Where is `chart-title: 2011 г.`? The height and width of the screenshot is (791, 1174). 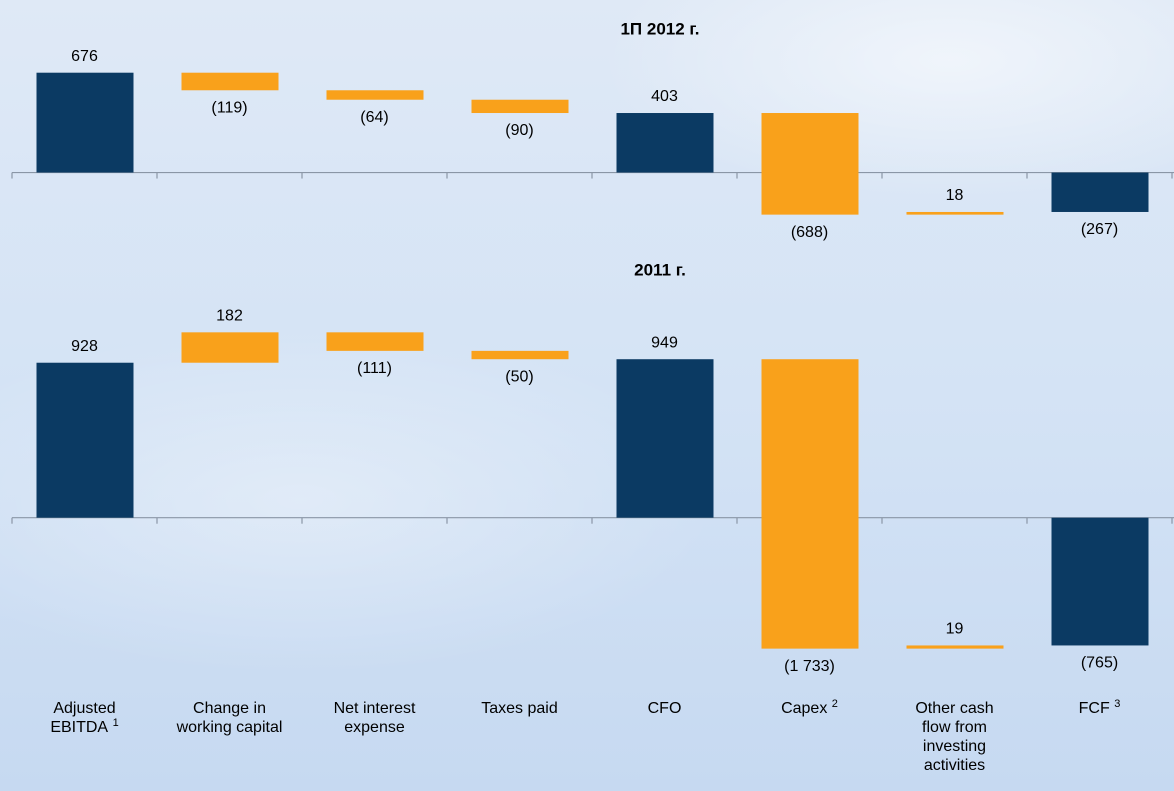 chart-title: 2011 г. is located at coordinates (660, 269).